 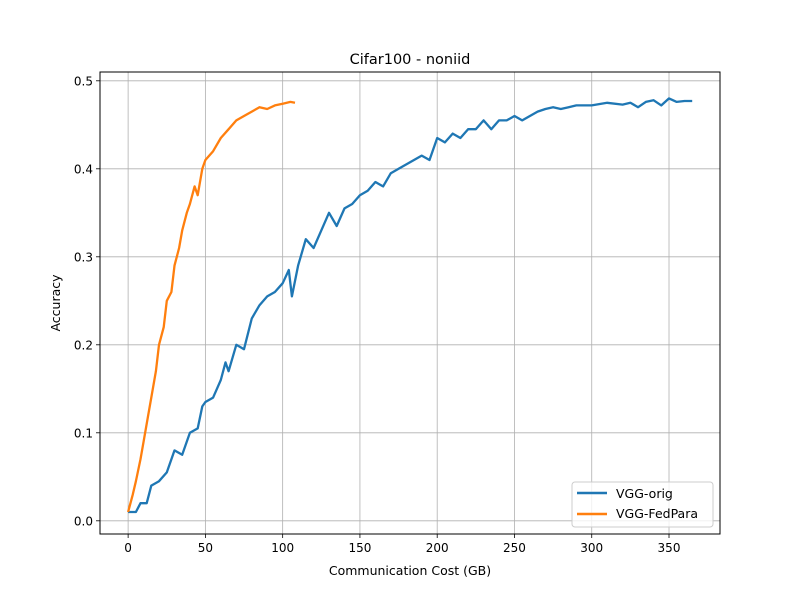 I want to click on x-tick-label: 50, so click(x=205, y=548).